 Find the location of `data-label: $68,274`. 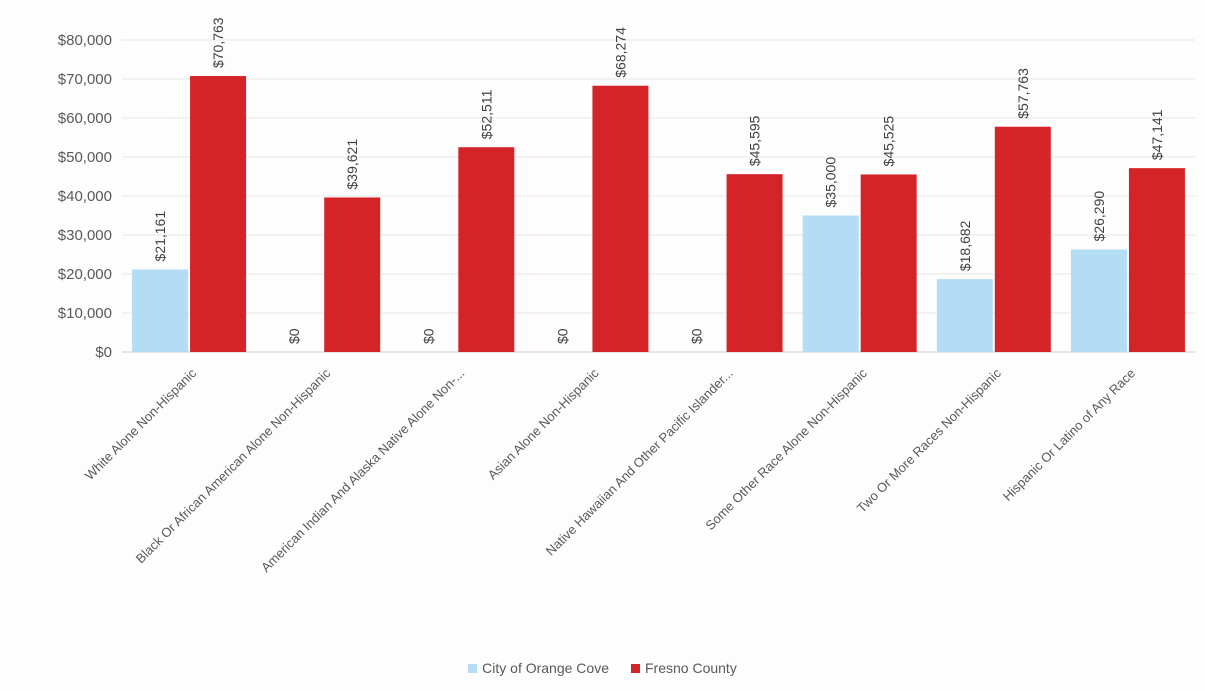

data-label: $68,274 is located at coordinates (620, 52).